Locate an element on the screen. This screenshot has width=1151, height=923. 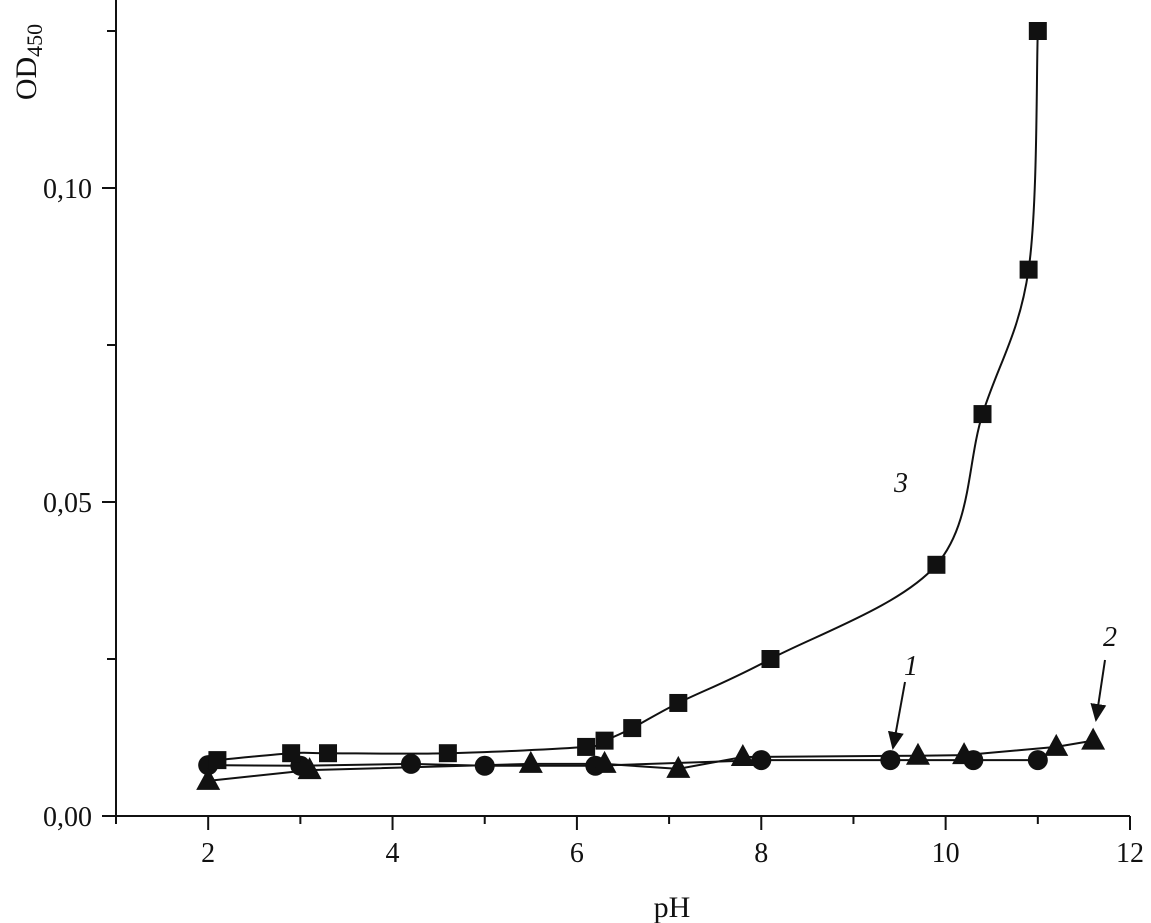
x-tick-label: 4 is located at coordinates (393, 853).